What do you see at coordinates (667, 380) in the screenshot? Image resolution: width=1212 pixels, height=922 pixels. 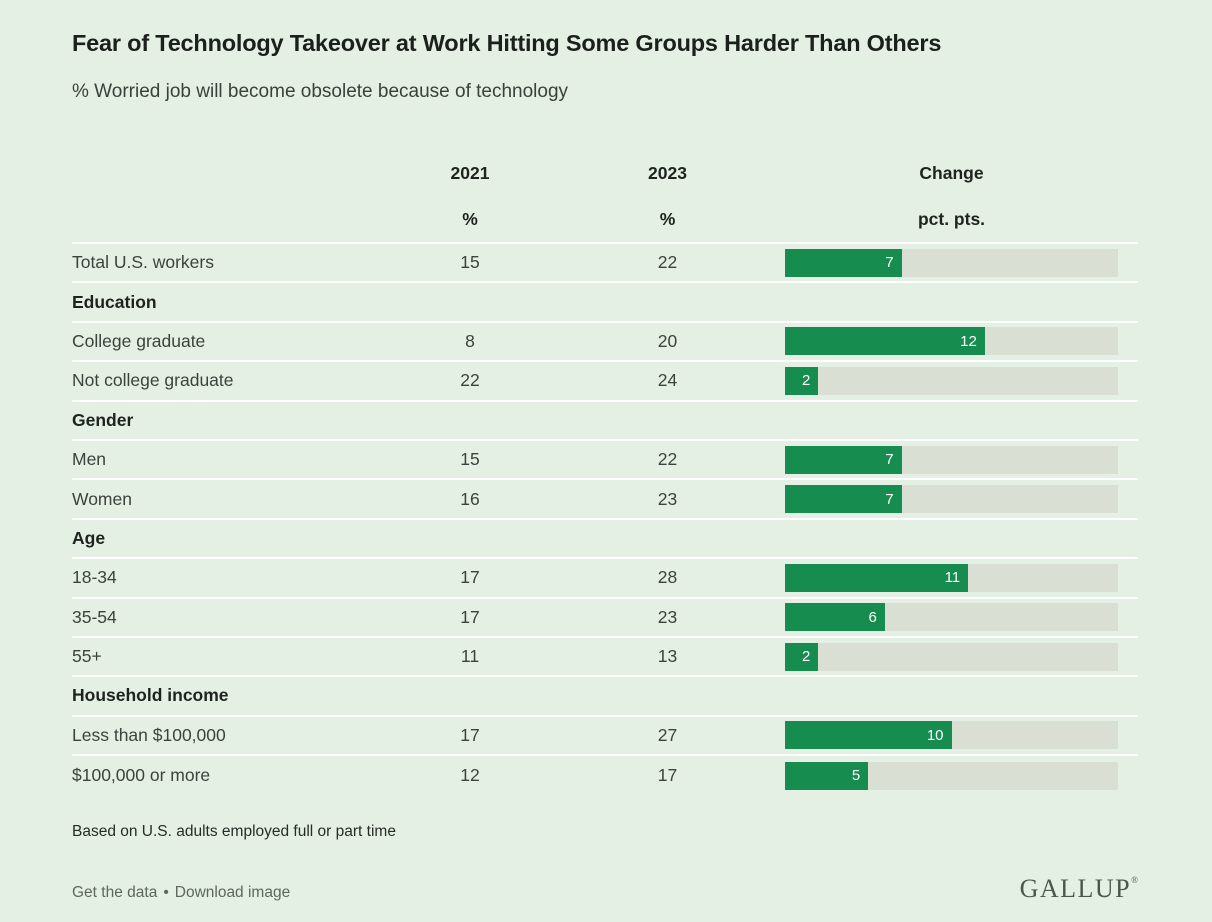 I see `value-2023: 24` at bounding box center [667, 380].